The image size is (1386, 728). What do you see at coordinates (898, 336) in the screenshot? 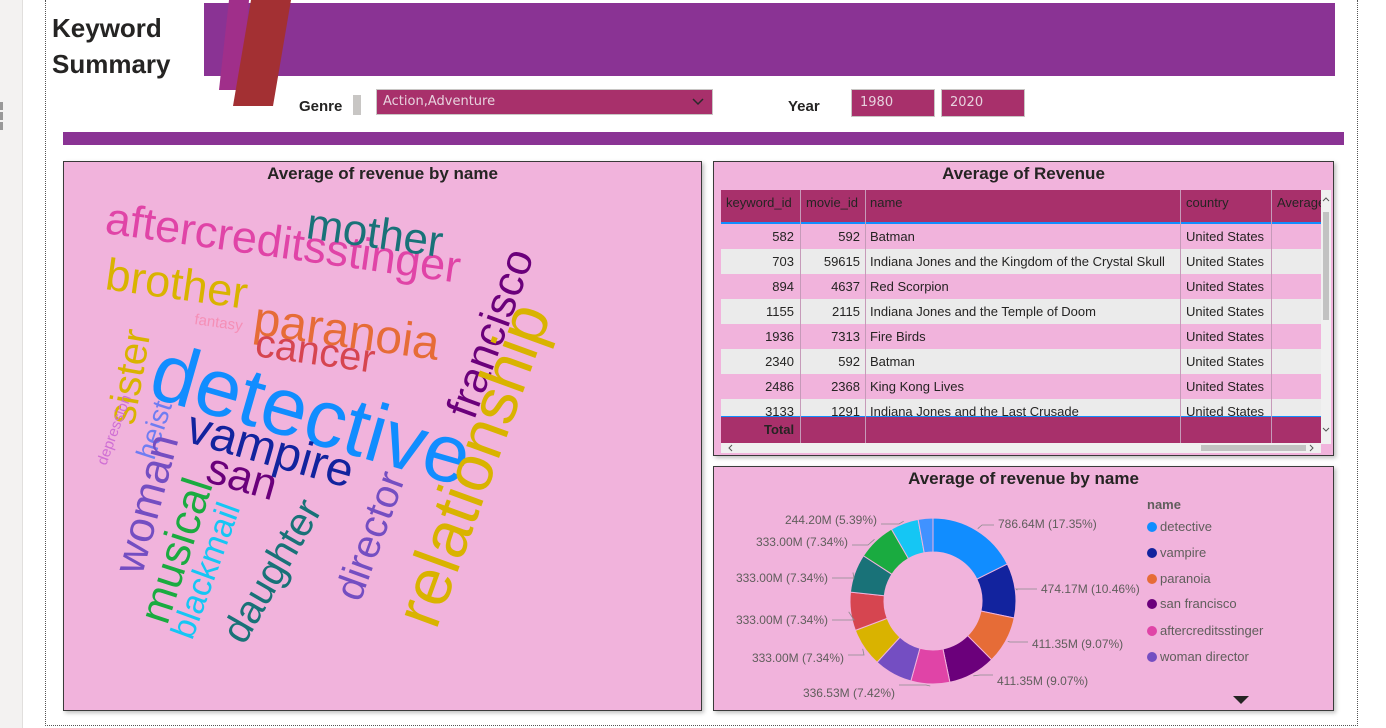
I see `cell-name: Fire Birds` at bounding box center [898, 336].